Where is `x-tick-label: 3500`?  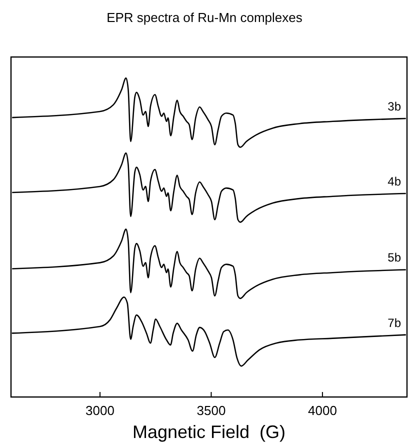
x-tick-label: 3500 is located at coordinates (211, 410).